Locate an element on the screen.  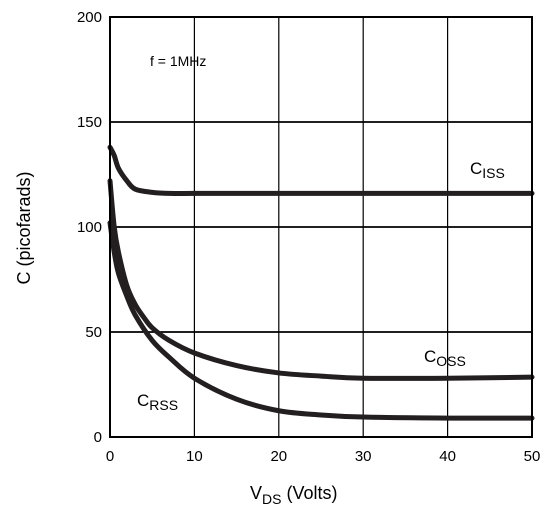
series-label-coss: COSS is located at coordinates (445, 358).